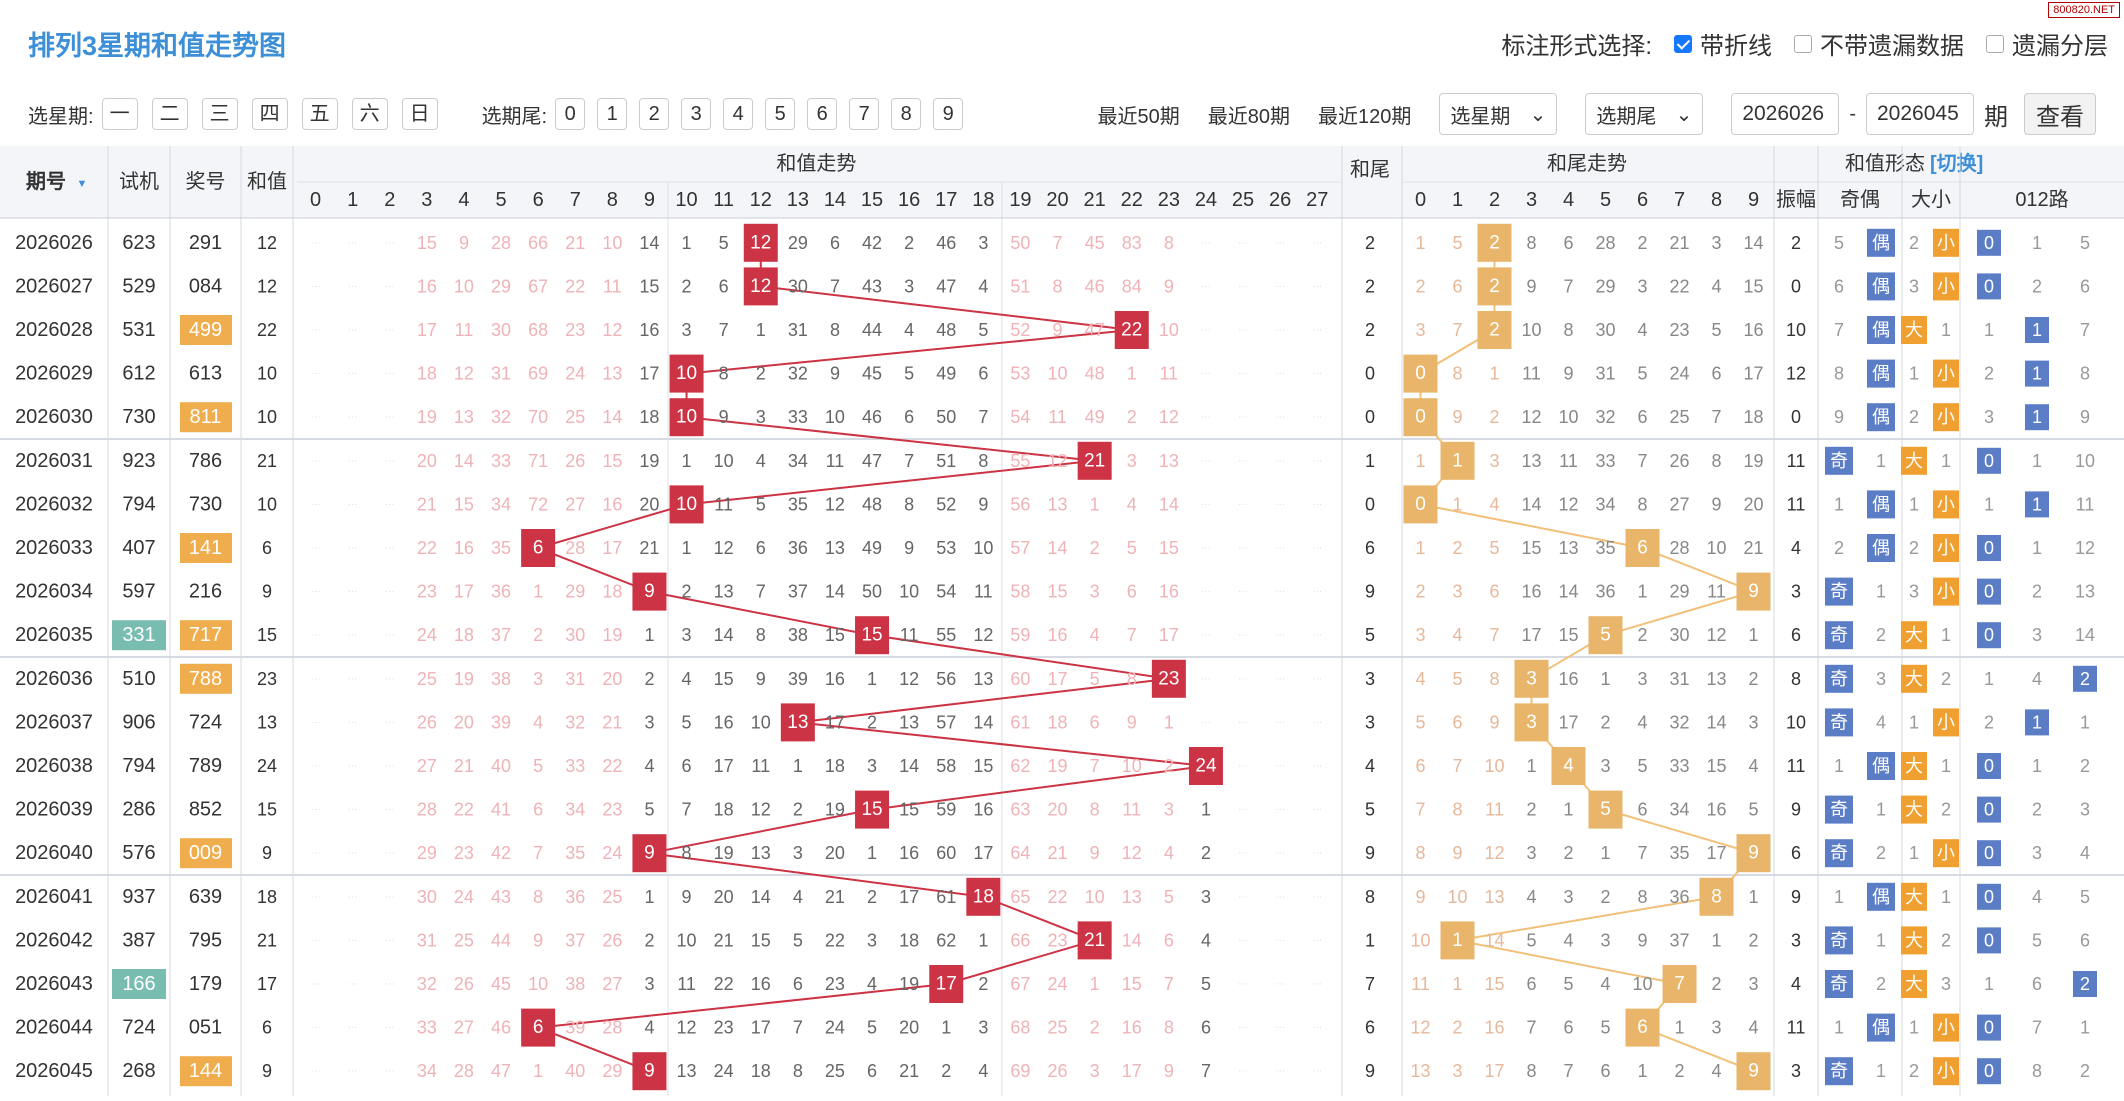 The height and width of the screenshot is (1101, 2124). What do you see at coordinates (46, 181) in the screenshot?
I see `col-qihao-header: 期号` at bounding box center [46, 181].